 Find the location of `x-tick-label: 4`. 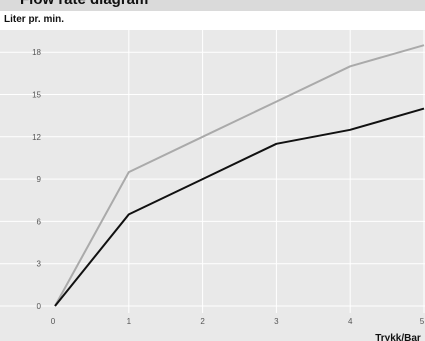

x-tick-label: 4 is located at coordinates (350, 321).